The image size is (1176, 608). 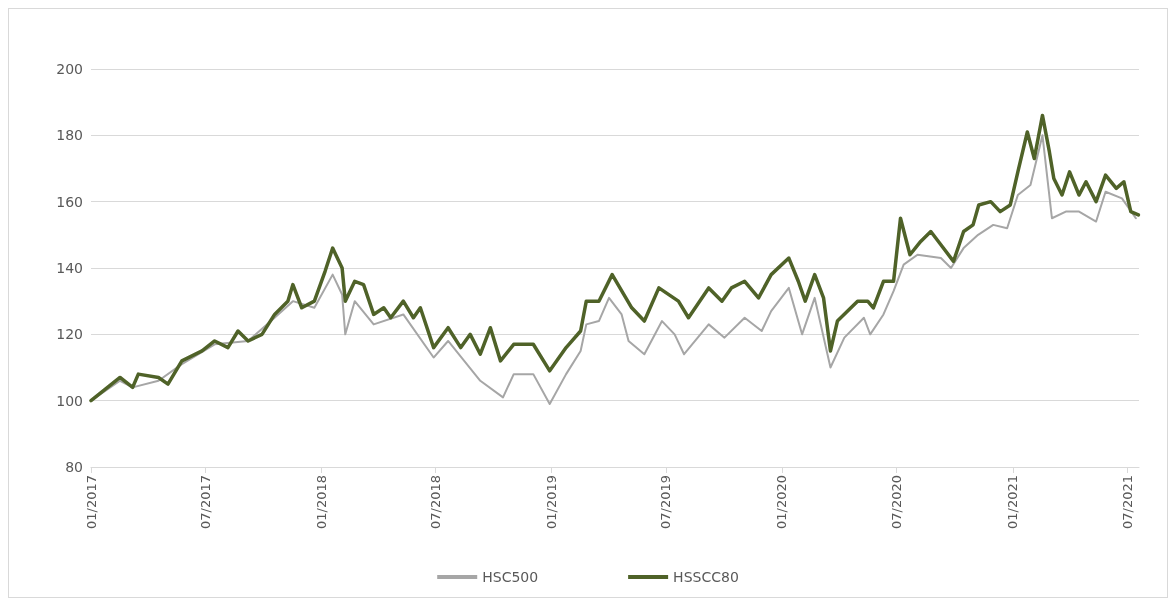 I want to click on y-tick-label: 120, so click(x=69, y=334).